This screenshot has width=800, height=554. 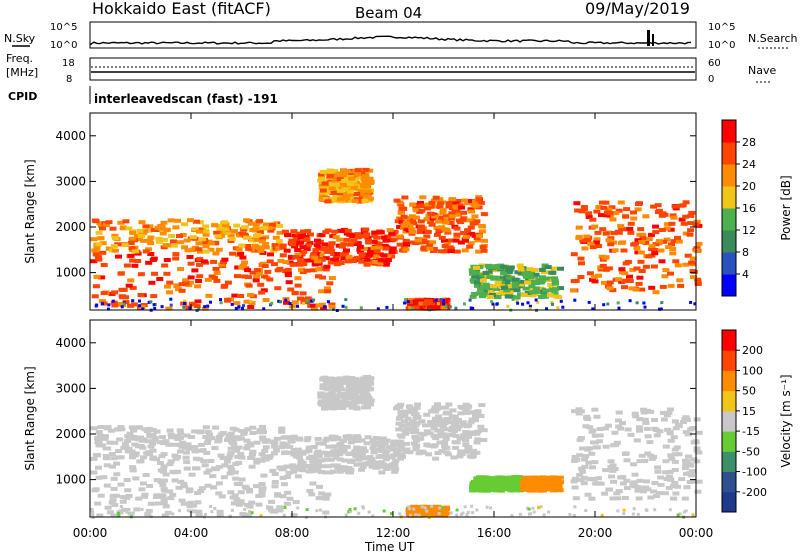 I want to click on nsky-tick-top: 10^5, so click(x=63, y=27).